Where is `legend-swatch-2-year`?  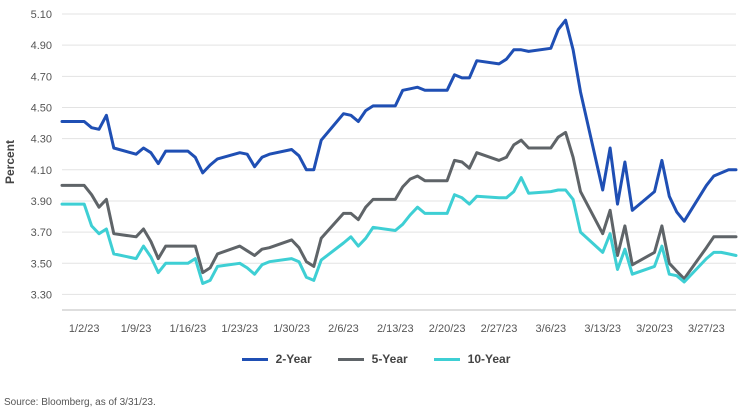
legend-swatch-2-year is located at coordinates (254, 359).